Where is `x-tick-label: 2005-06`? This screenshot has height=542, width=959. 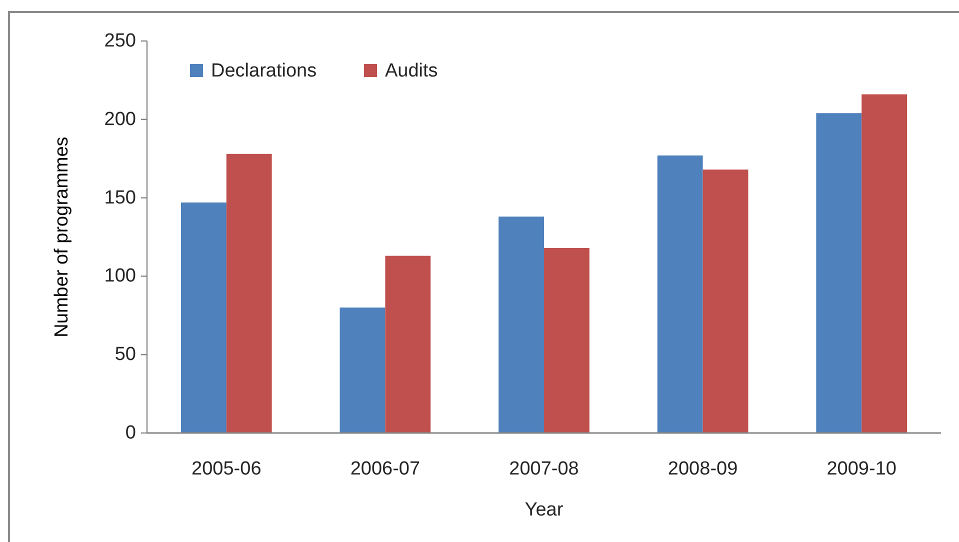 x-tick-label: 2005-06 is located at coordinates (227, 469).